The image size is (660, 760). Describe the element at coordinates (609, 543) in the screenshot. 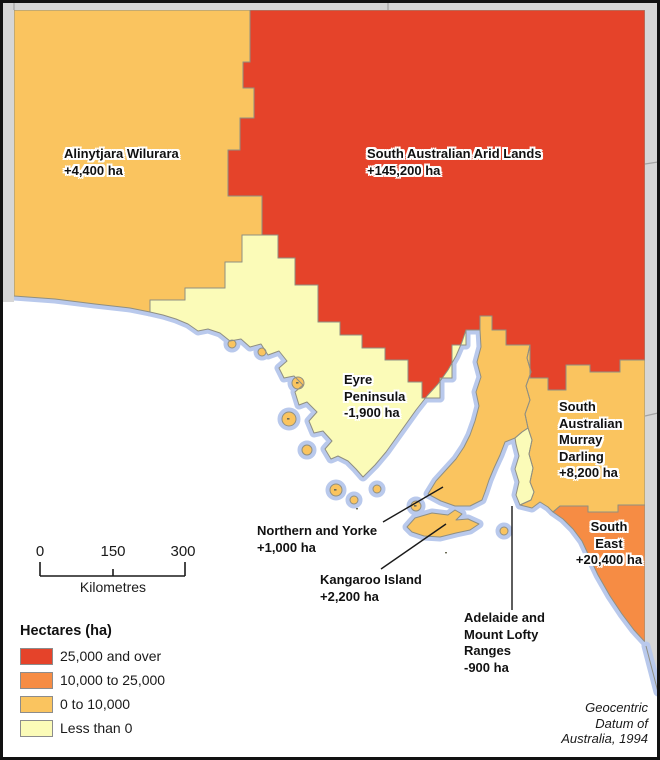

I see `label-south-east: South East +20,400 ha` at that location.